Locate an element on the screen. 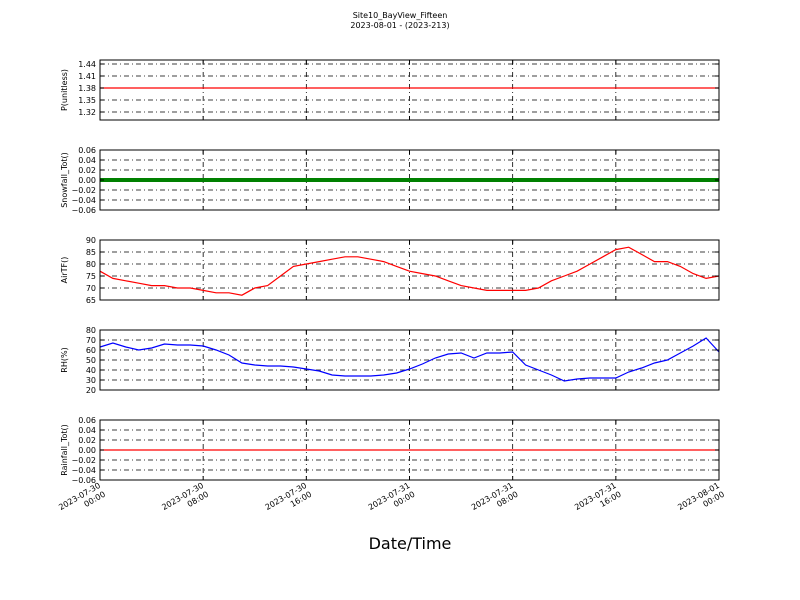  y-tick-label: 1.32 is located at coordinates (87, 112).